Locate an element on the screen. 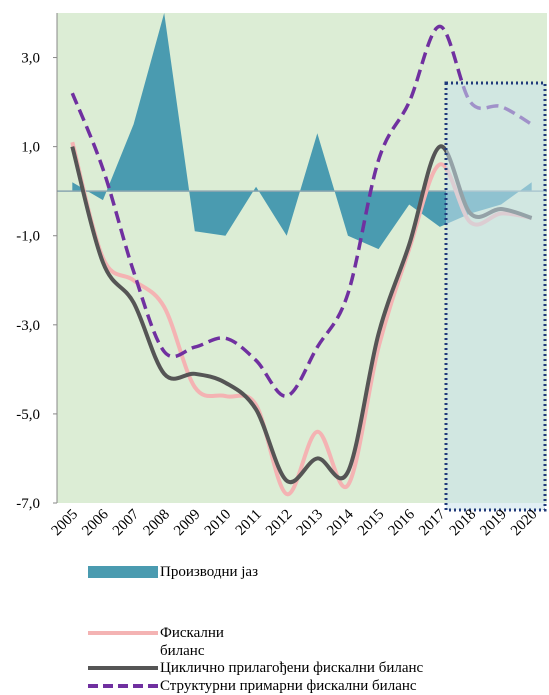 This screenshot has width=549, height=695. x-tick-label: 2016 is located at coordinates (401, 522).